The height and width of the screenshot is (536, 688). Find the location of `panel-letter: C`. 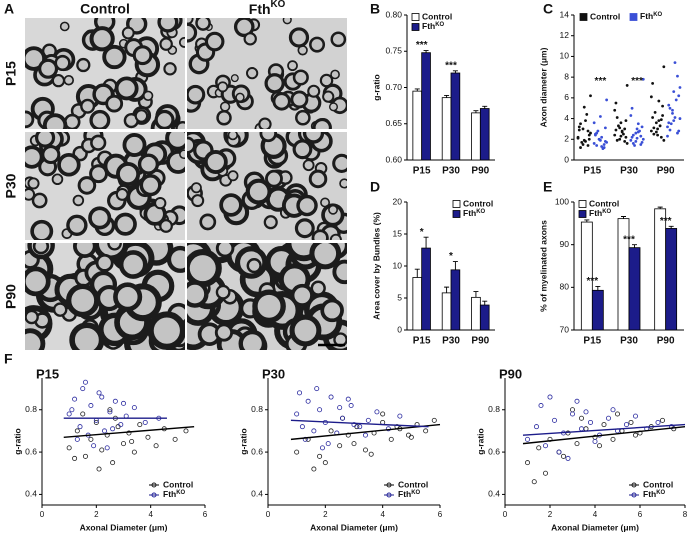

panel-letter: C is located at coordinates (548, 9).